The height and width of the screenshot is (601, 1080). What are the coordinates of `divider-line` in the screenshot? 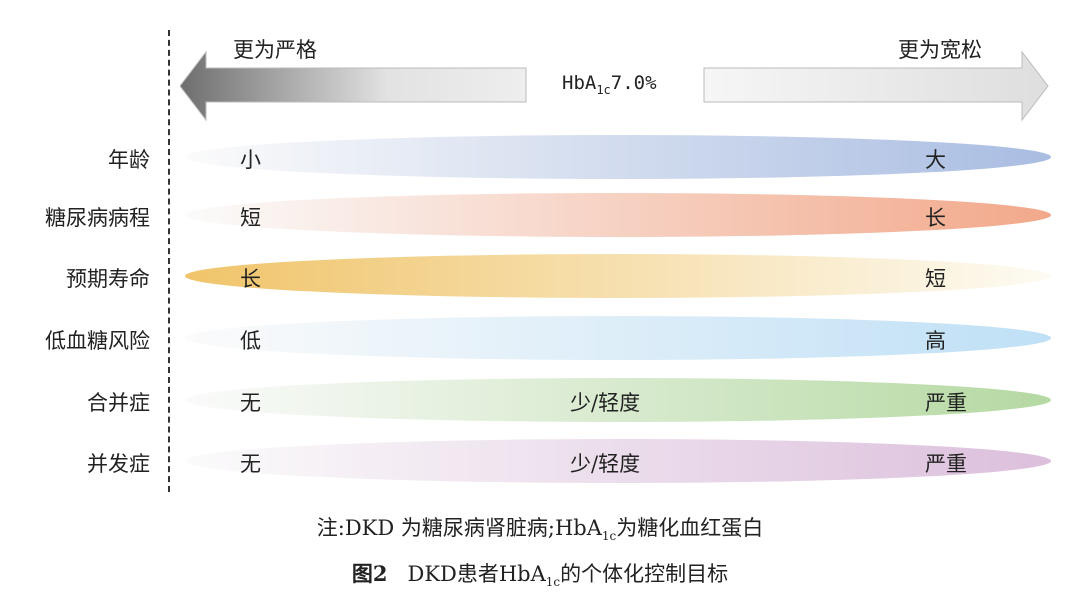 It's located at (169, 261).